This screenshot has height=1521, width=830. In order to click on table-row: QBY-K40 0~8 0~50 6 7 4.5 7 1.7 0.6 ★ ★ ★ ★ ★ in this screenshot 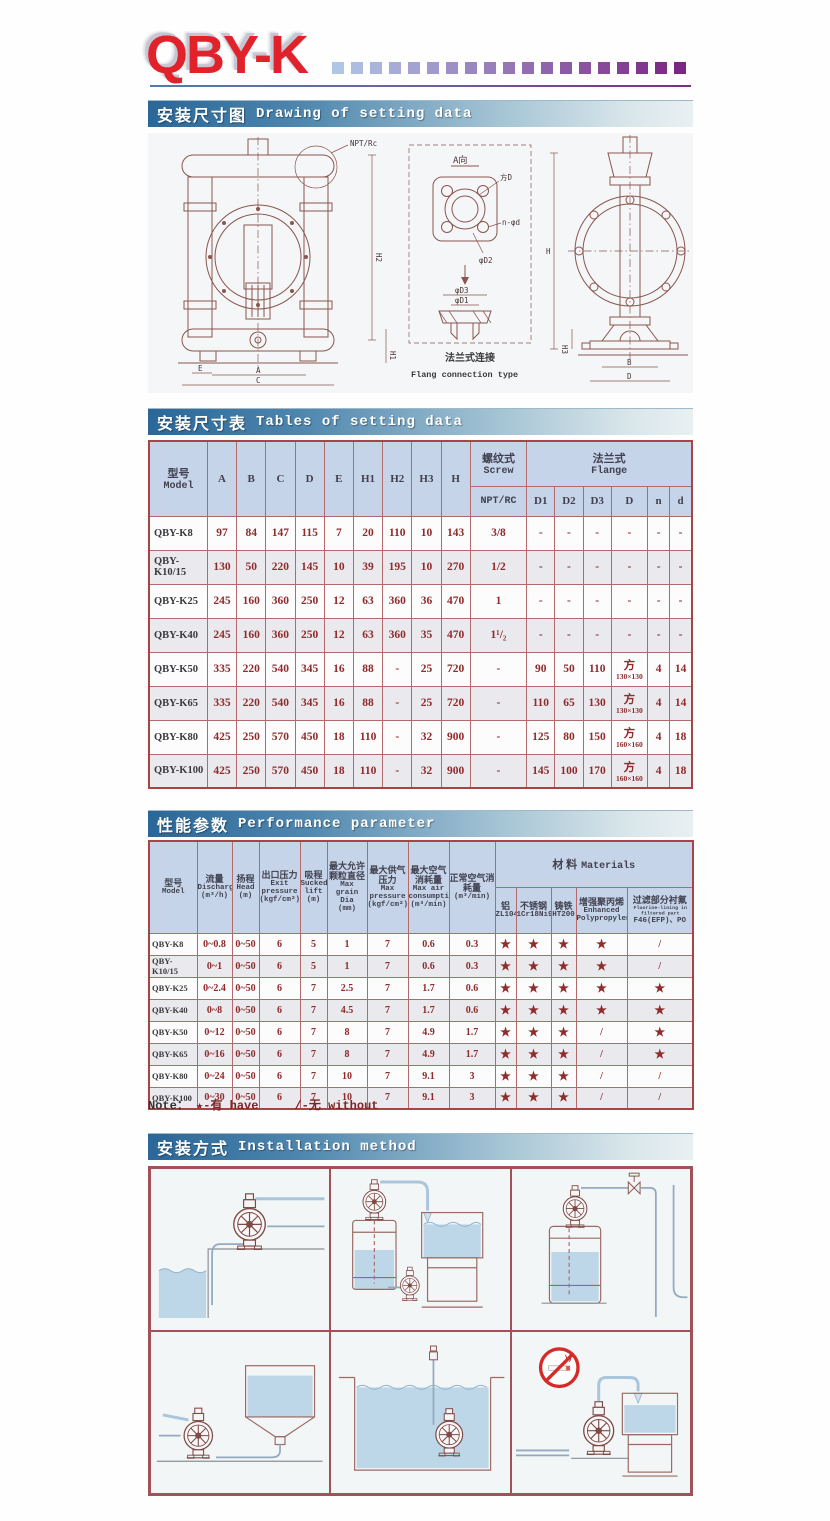, I will do `click(421, 1010)`.